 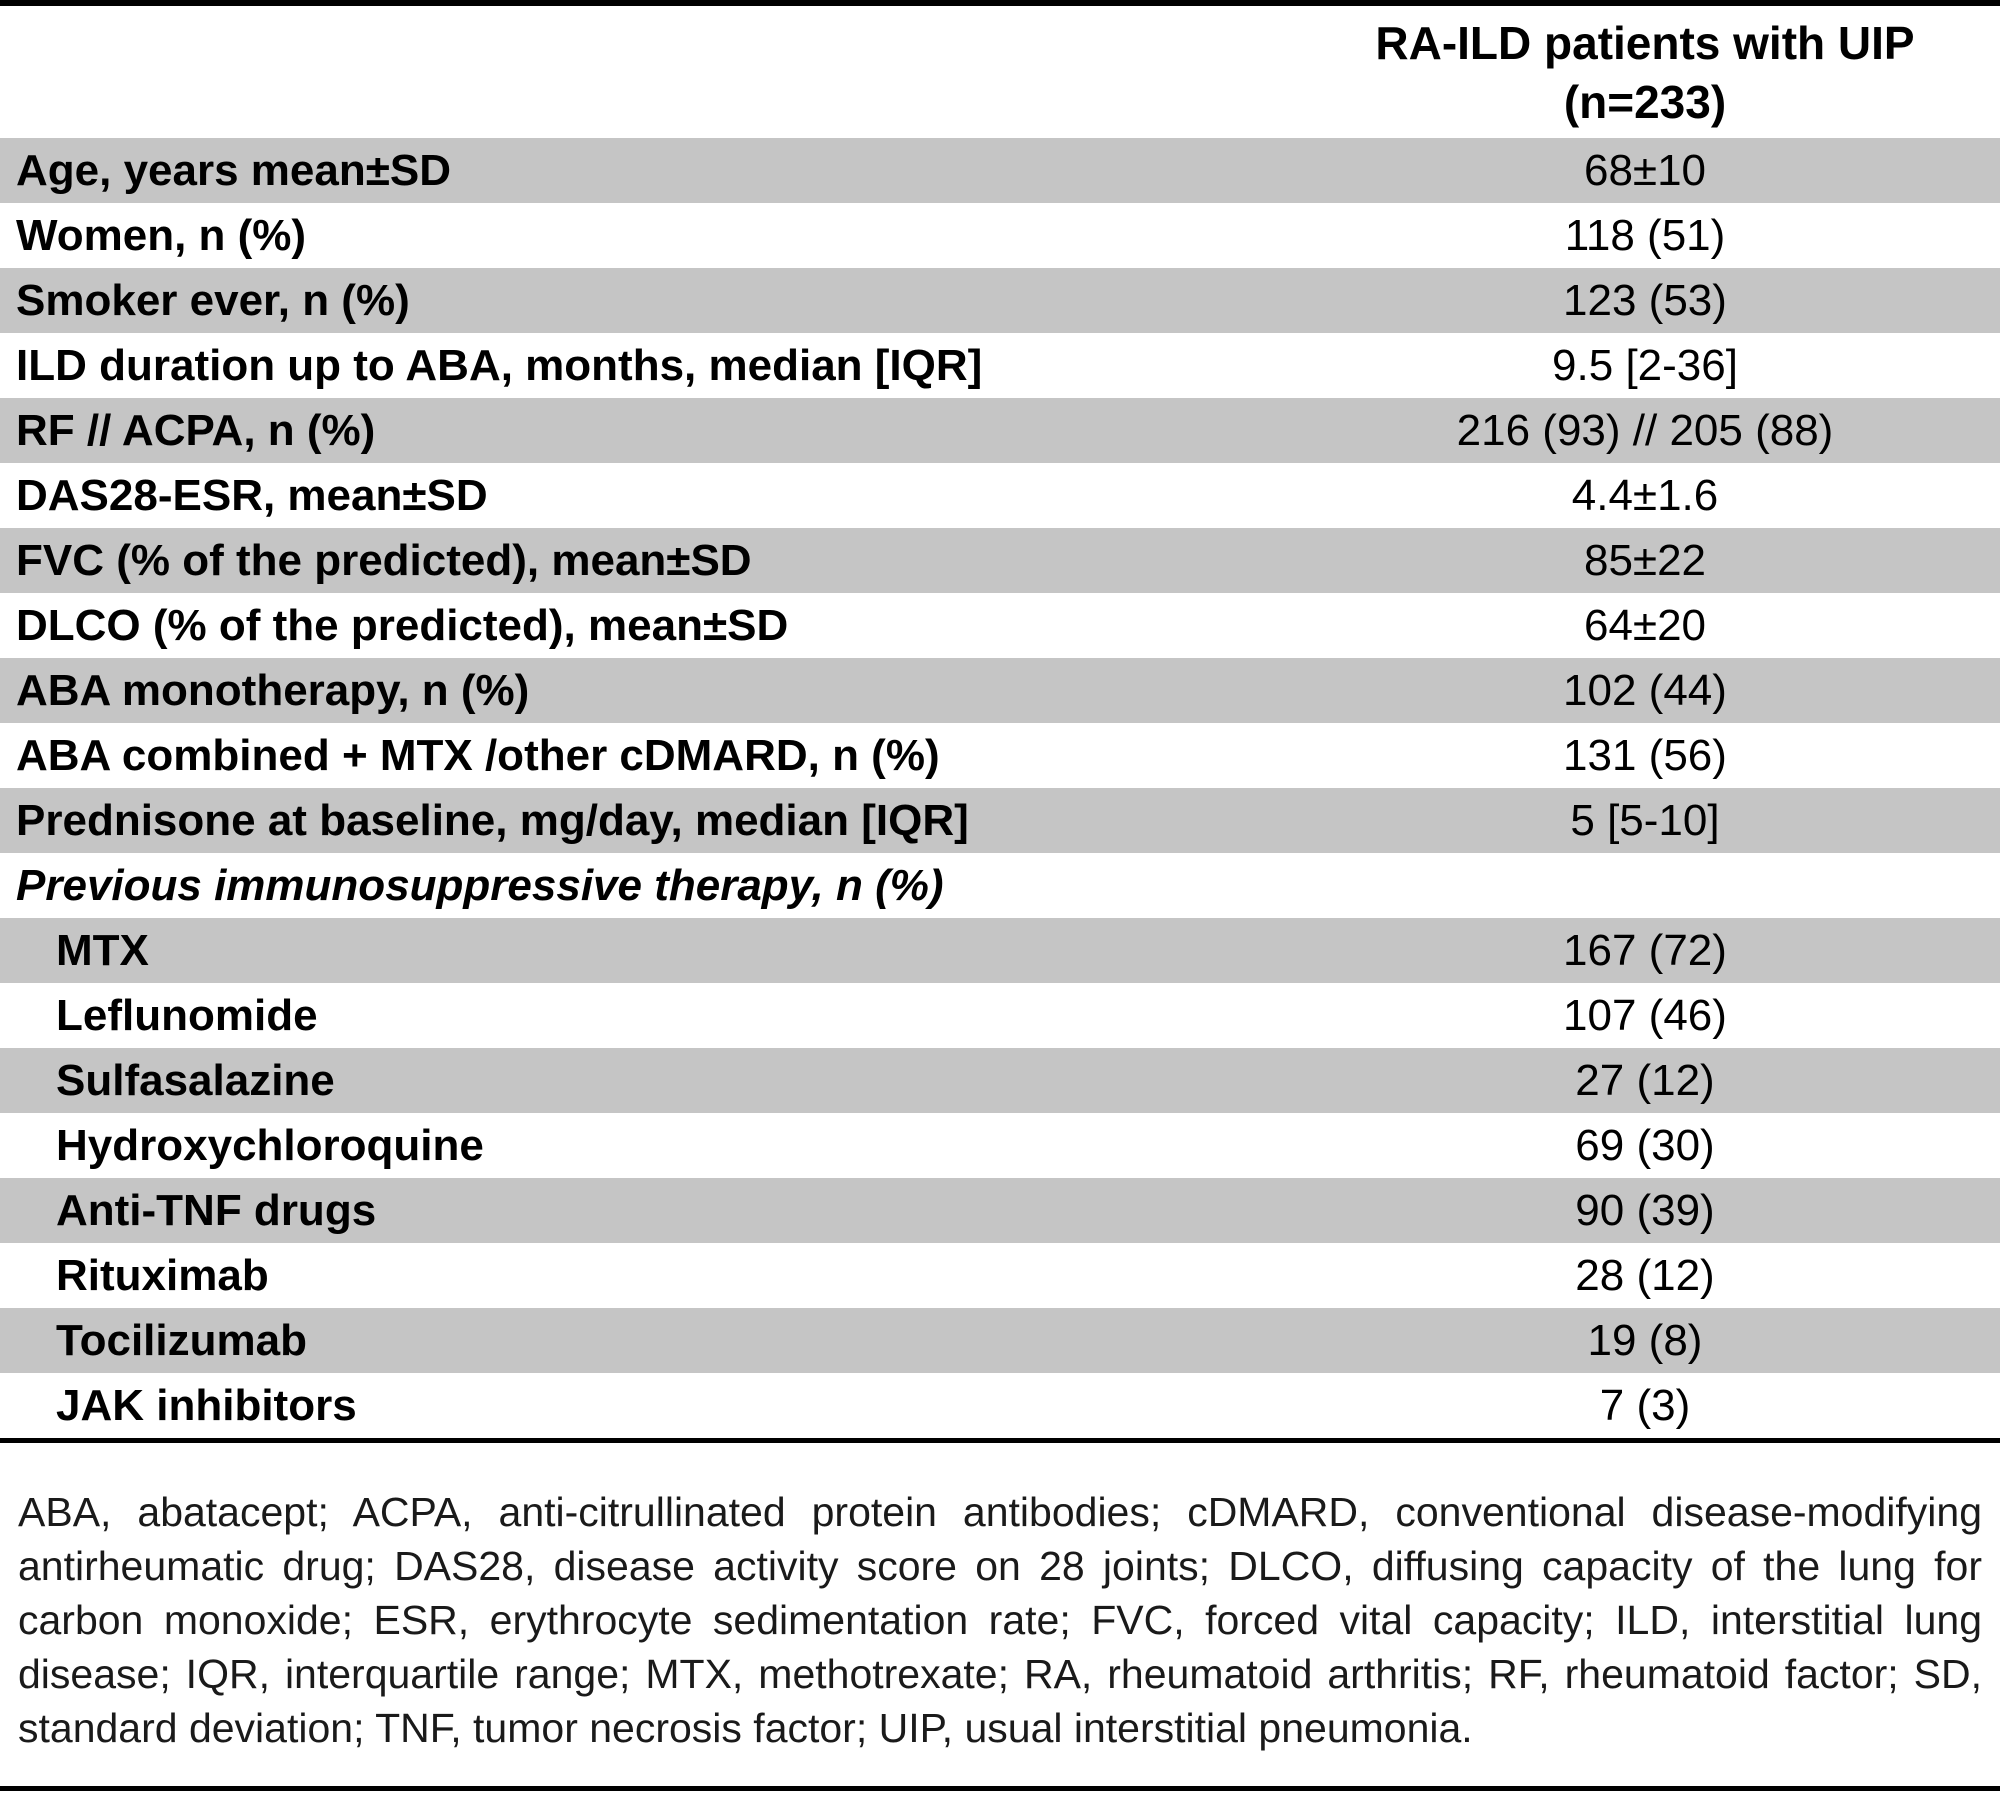 I want to click on row-label: Anti-TNF drugs, so click(x=216, y=1210).